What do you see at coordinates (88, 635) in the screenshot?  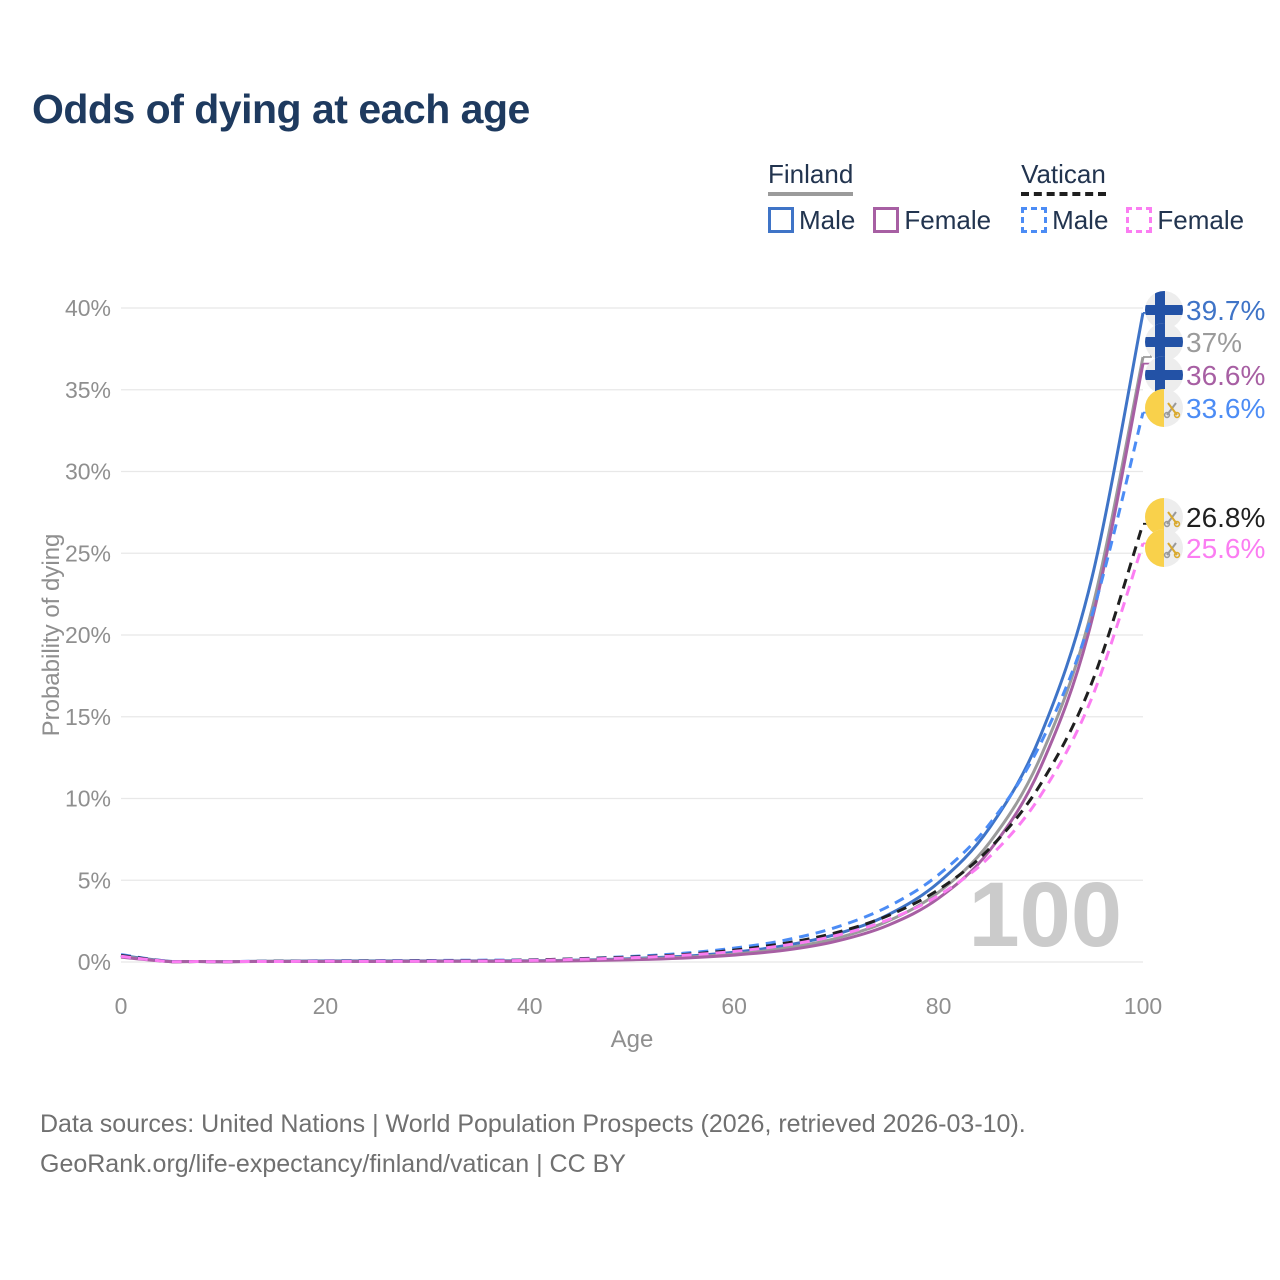 I see `y-tick-label: 20%` at bounding box center [88, 635].